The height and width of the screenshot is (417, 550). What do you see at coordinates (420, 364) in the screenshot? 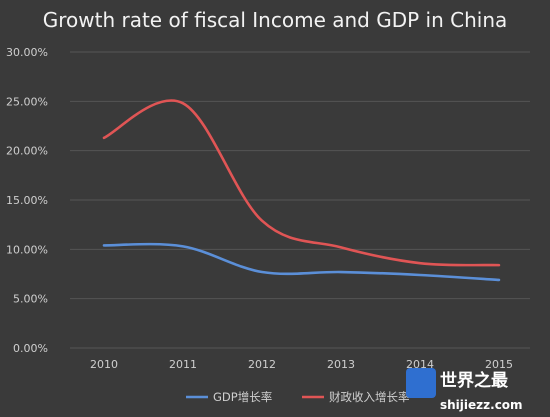
I see `x-tick-label: 2014` at bounding box center [420, 364].